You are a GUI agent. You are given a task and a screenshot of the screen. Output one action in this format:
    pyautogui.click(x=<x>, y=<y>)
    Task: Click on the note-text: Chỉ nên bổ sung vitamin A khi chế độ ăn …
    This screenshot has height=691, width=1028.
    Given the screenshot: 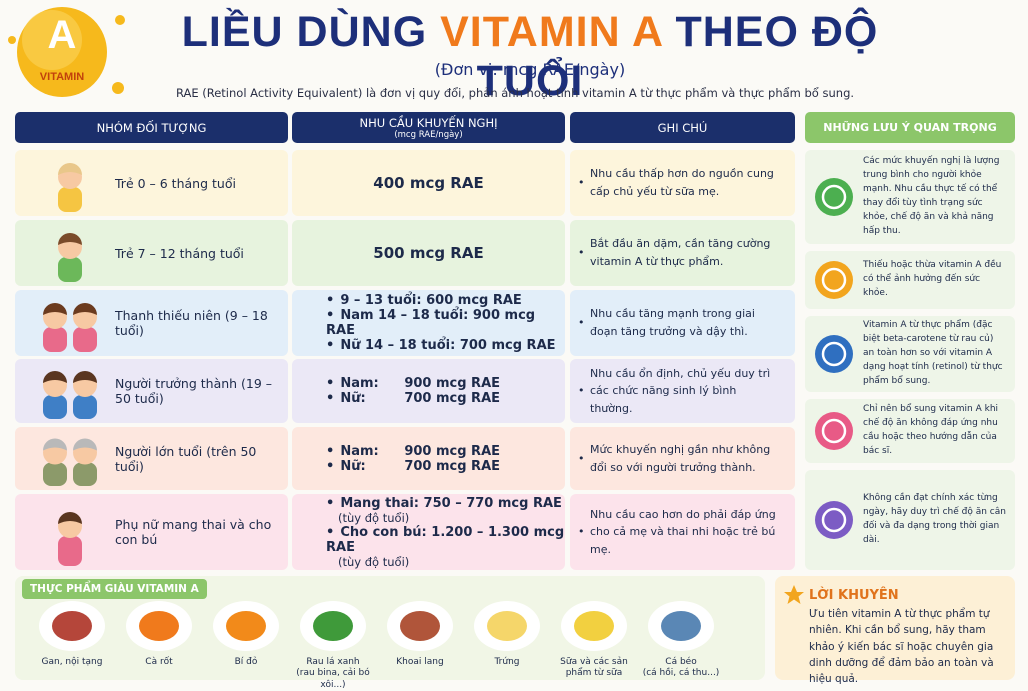 What is the action you would take?
    pyautogui.click(x=931, y=430)
    